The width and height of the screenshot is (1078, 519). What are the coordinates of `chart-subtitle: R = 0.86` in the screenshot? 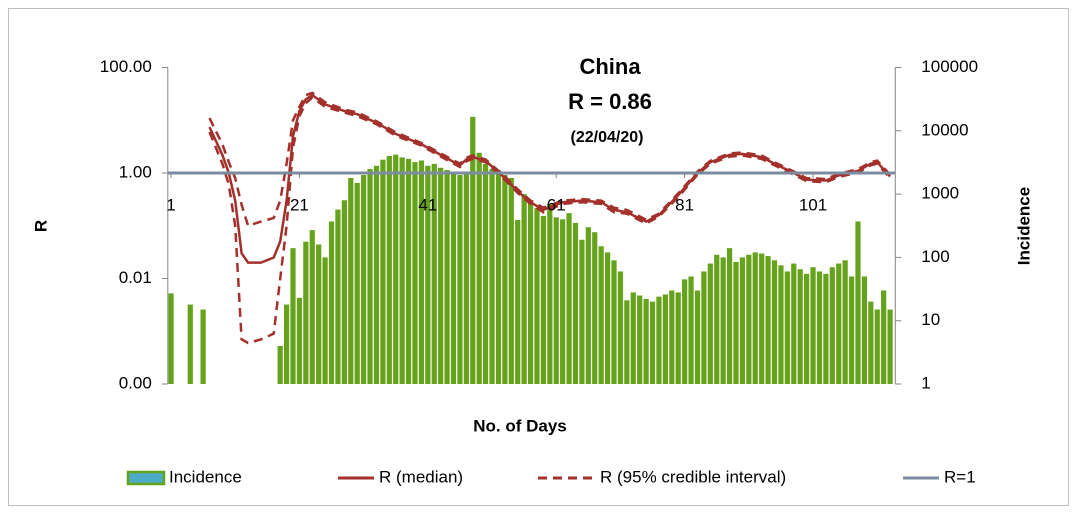 It's located at (610, 101).